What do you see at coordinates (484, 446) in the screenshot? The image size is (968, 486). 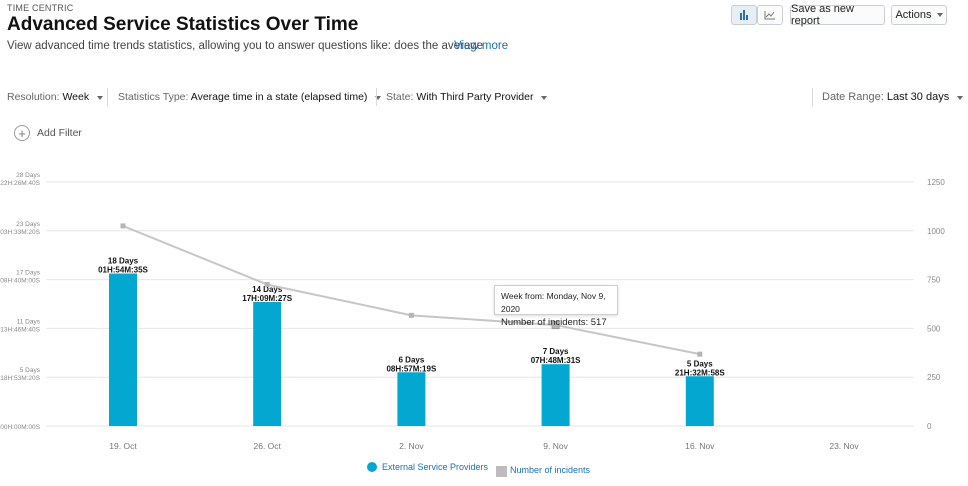 I see `x-axis: 19. Oct 26. Oct 2. Nov 9. Nov 16. Nov 23. Nov` at bounding box center [484, 446].